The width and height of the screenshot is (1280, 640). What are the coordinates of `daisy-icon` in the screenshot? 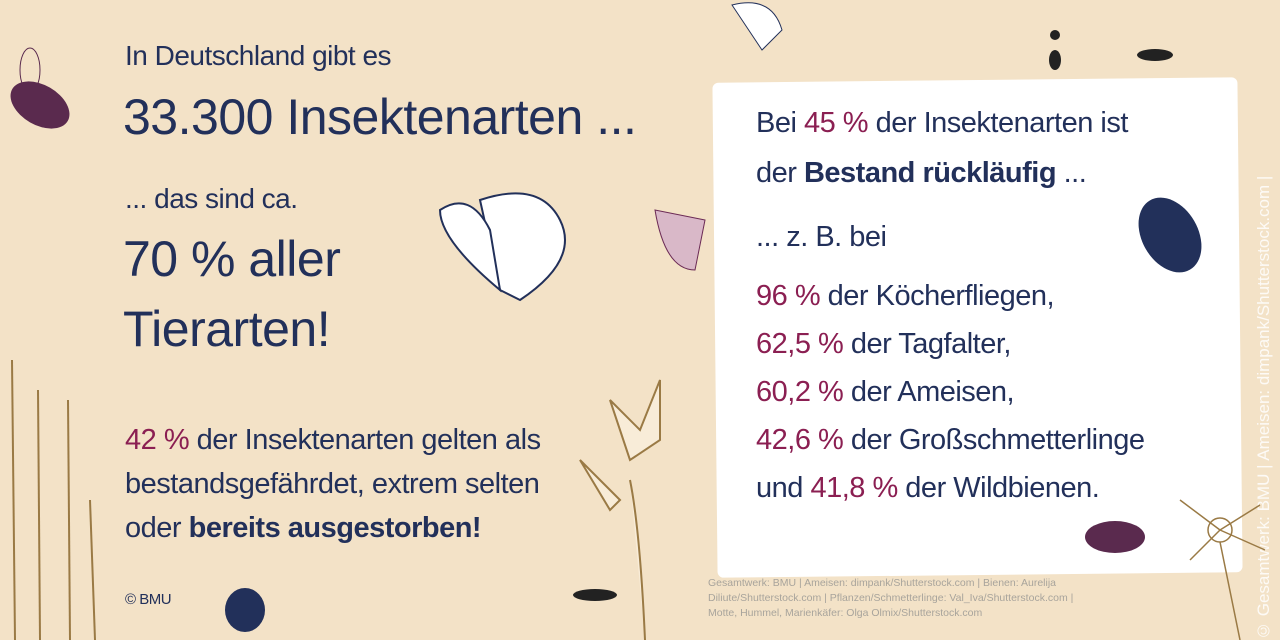 It's located at (1222, 569).